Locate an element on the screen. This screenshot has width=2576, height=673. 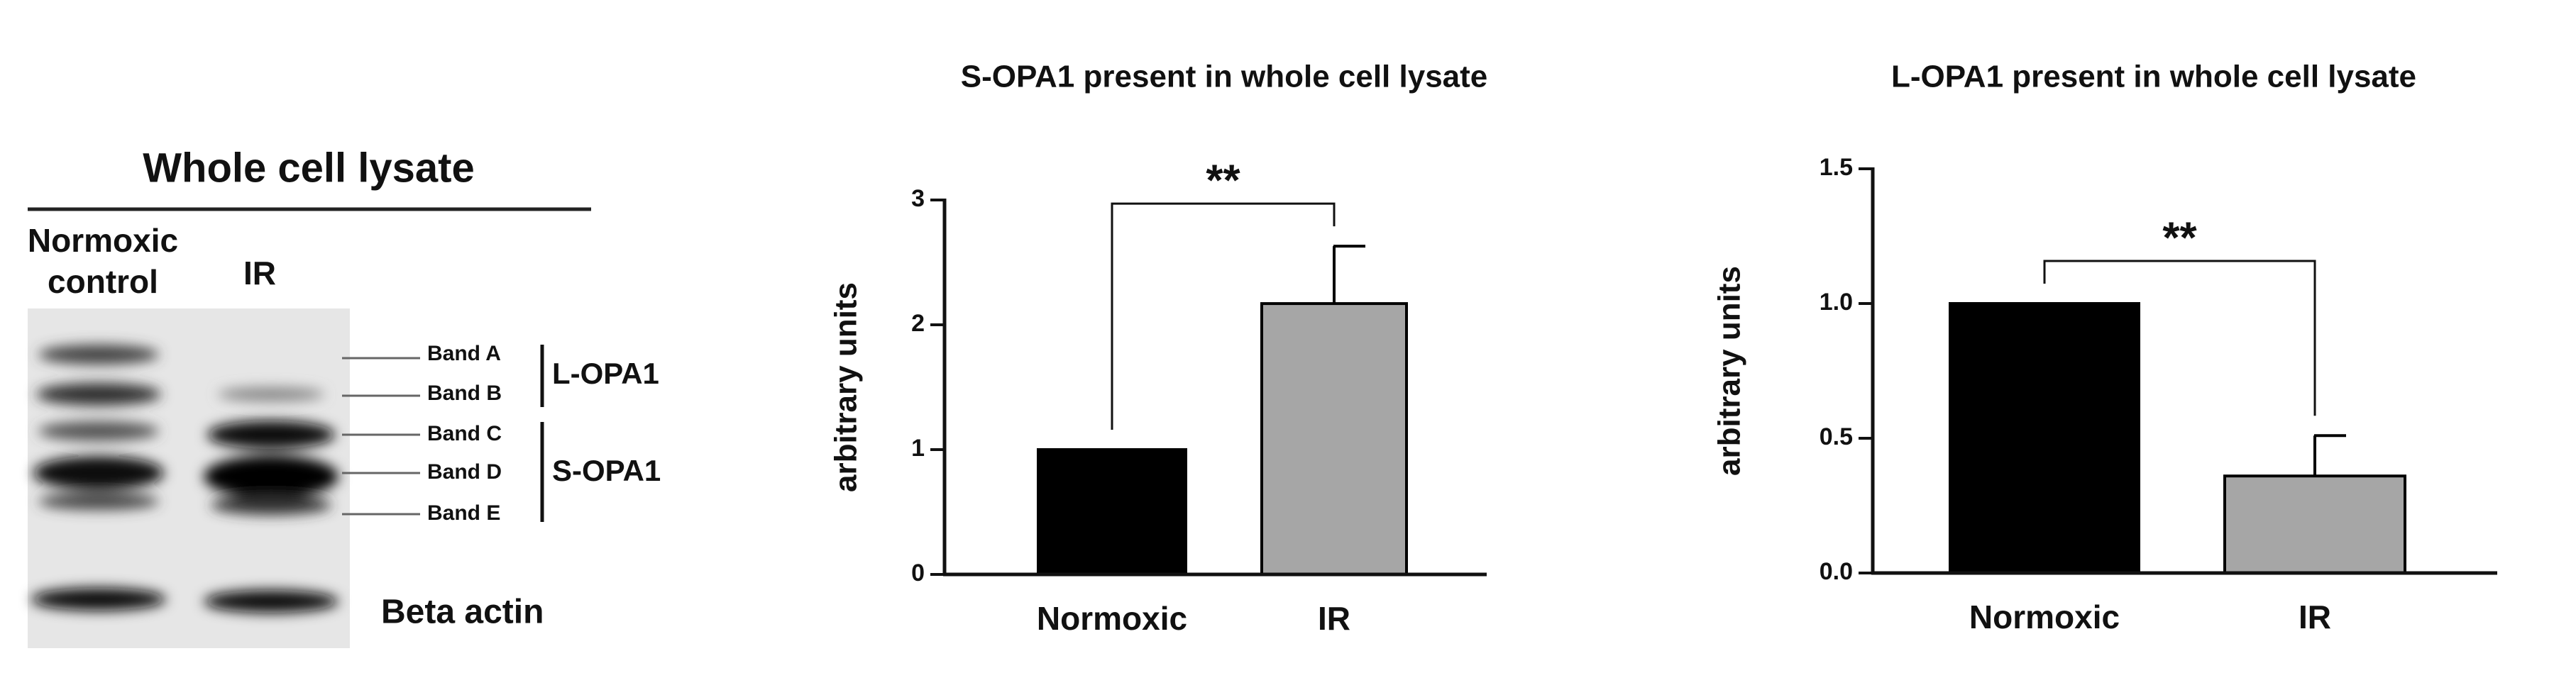
y-tick-label: 2 is located at coordinates (918, 323).